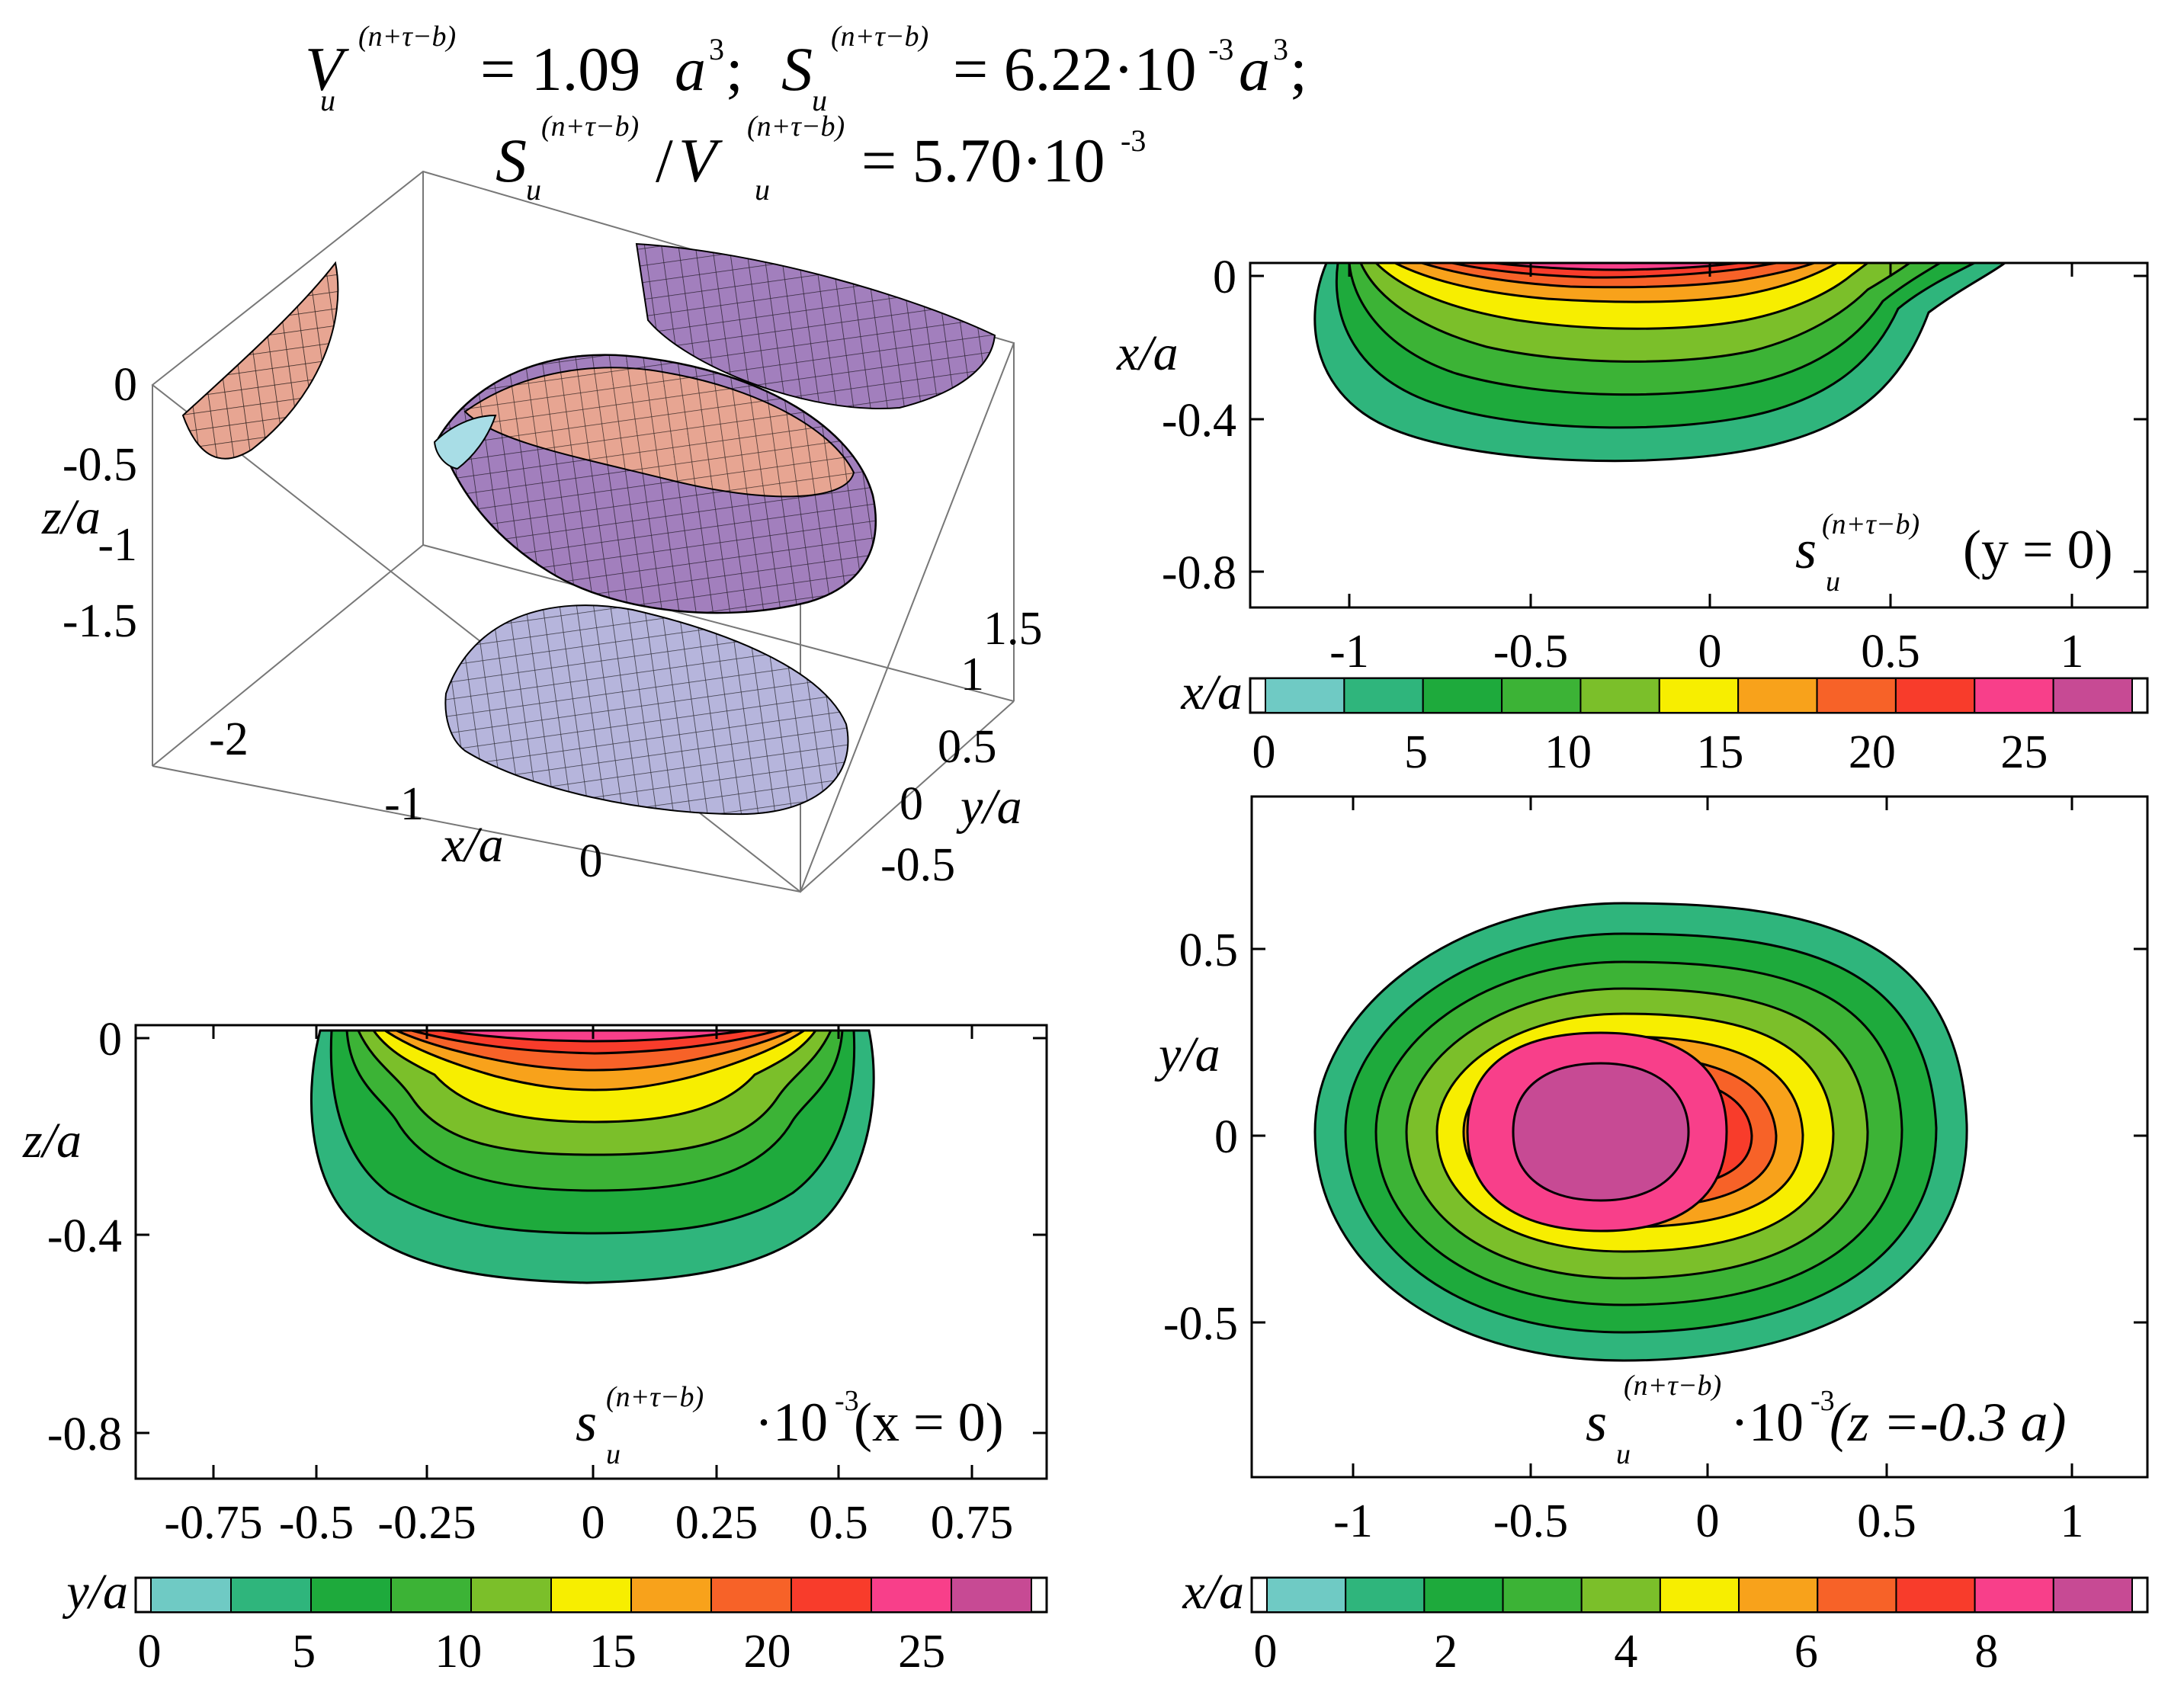  I want to click on contour-x0-xtick-label: 0.25, so click(716, 1523).